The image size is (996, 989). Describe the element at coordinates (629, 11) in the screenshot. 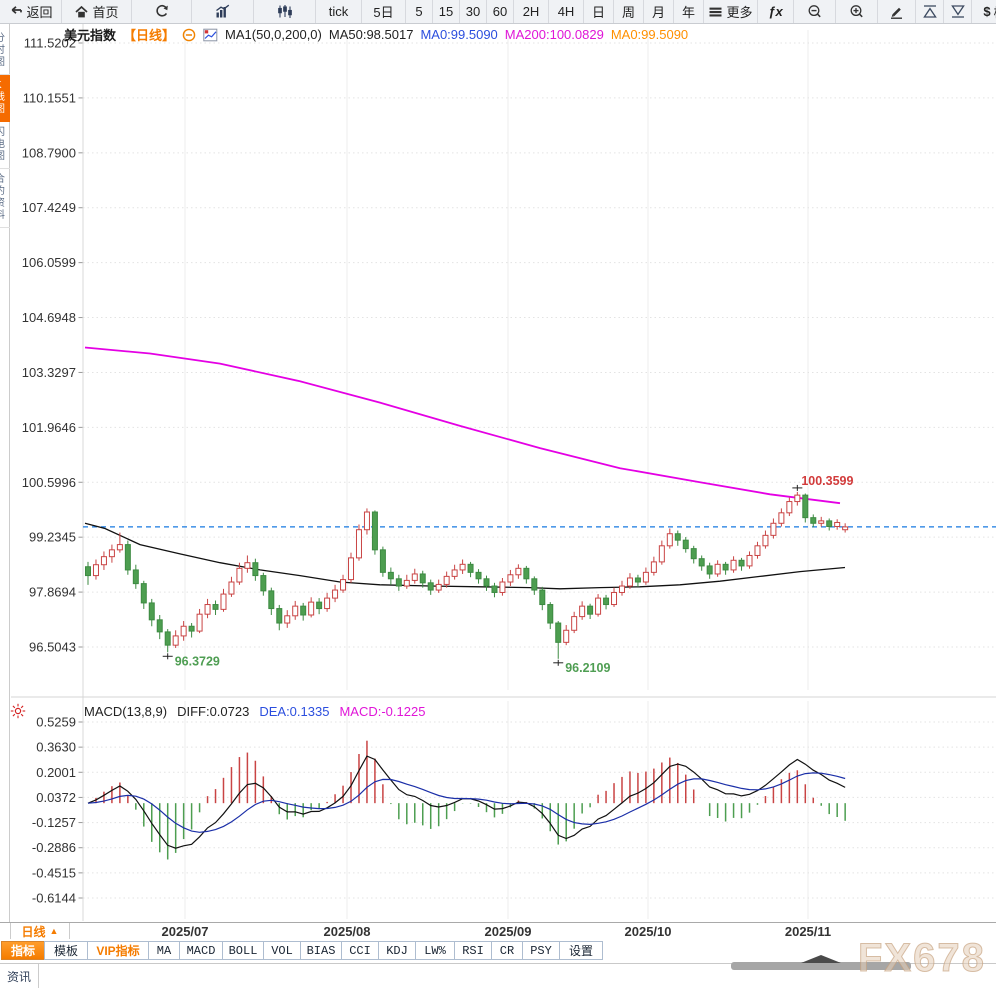

I see `interval-week-button: 周` at that location.